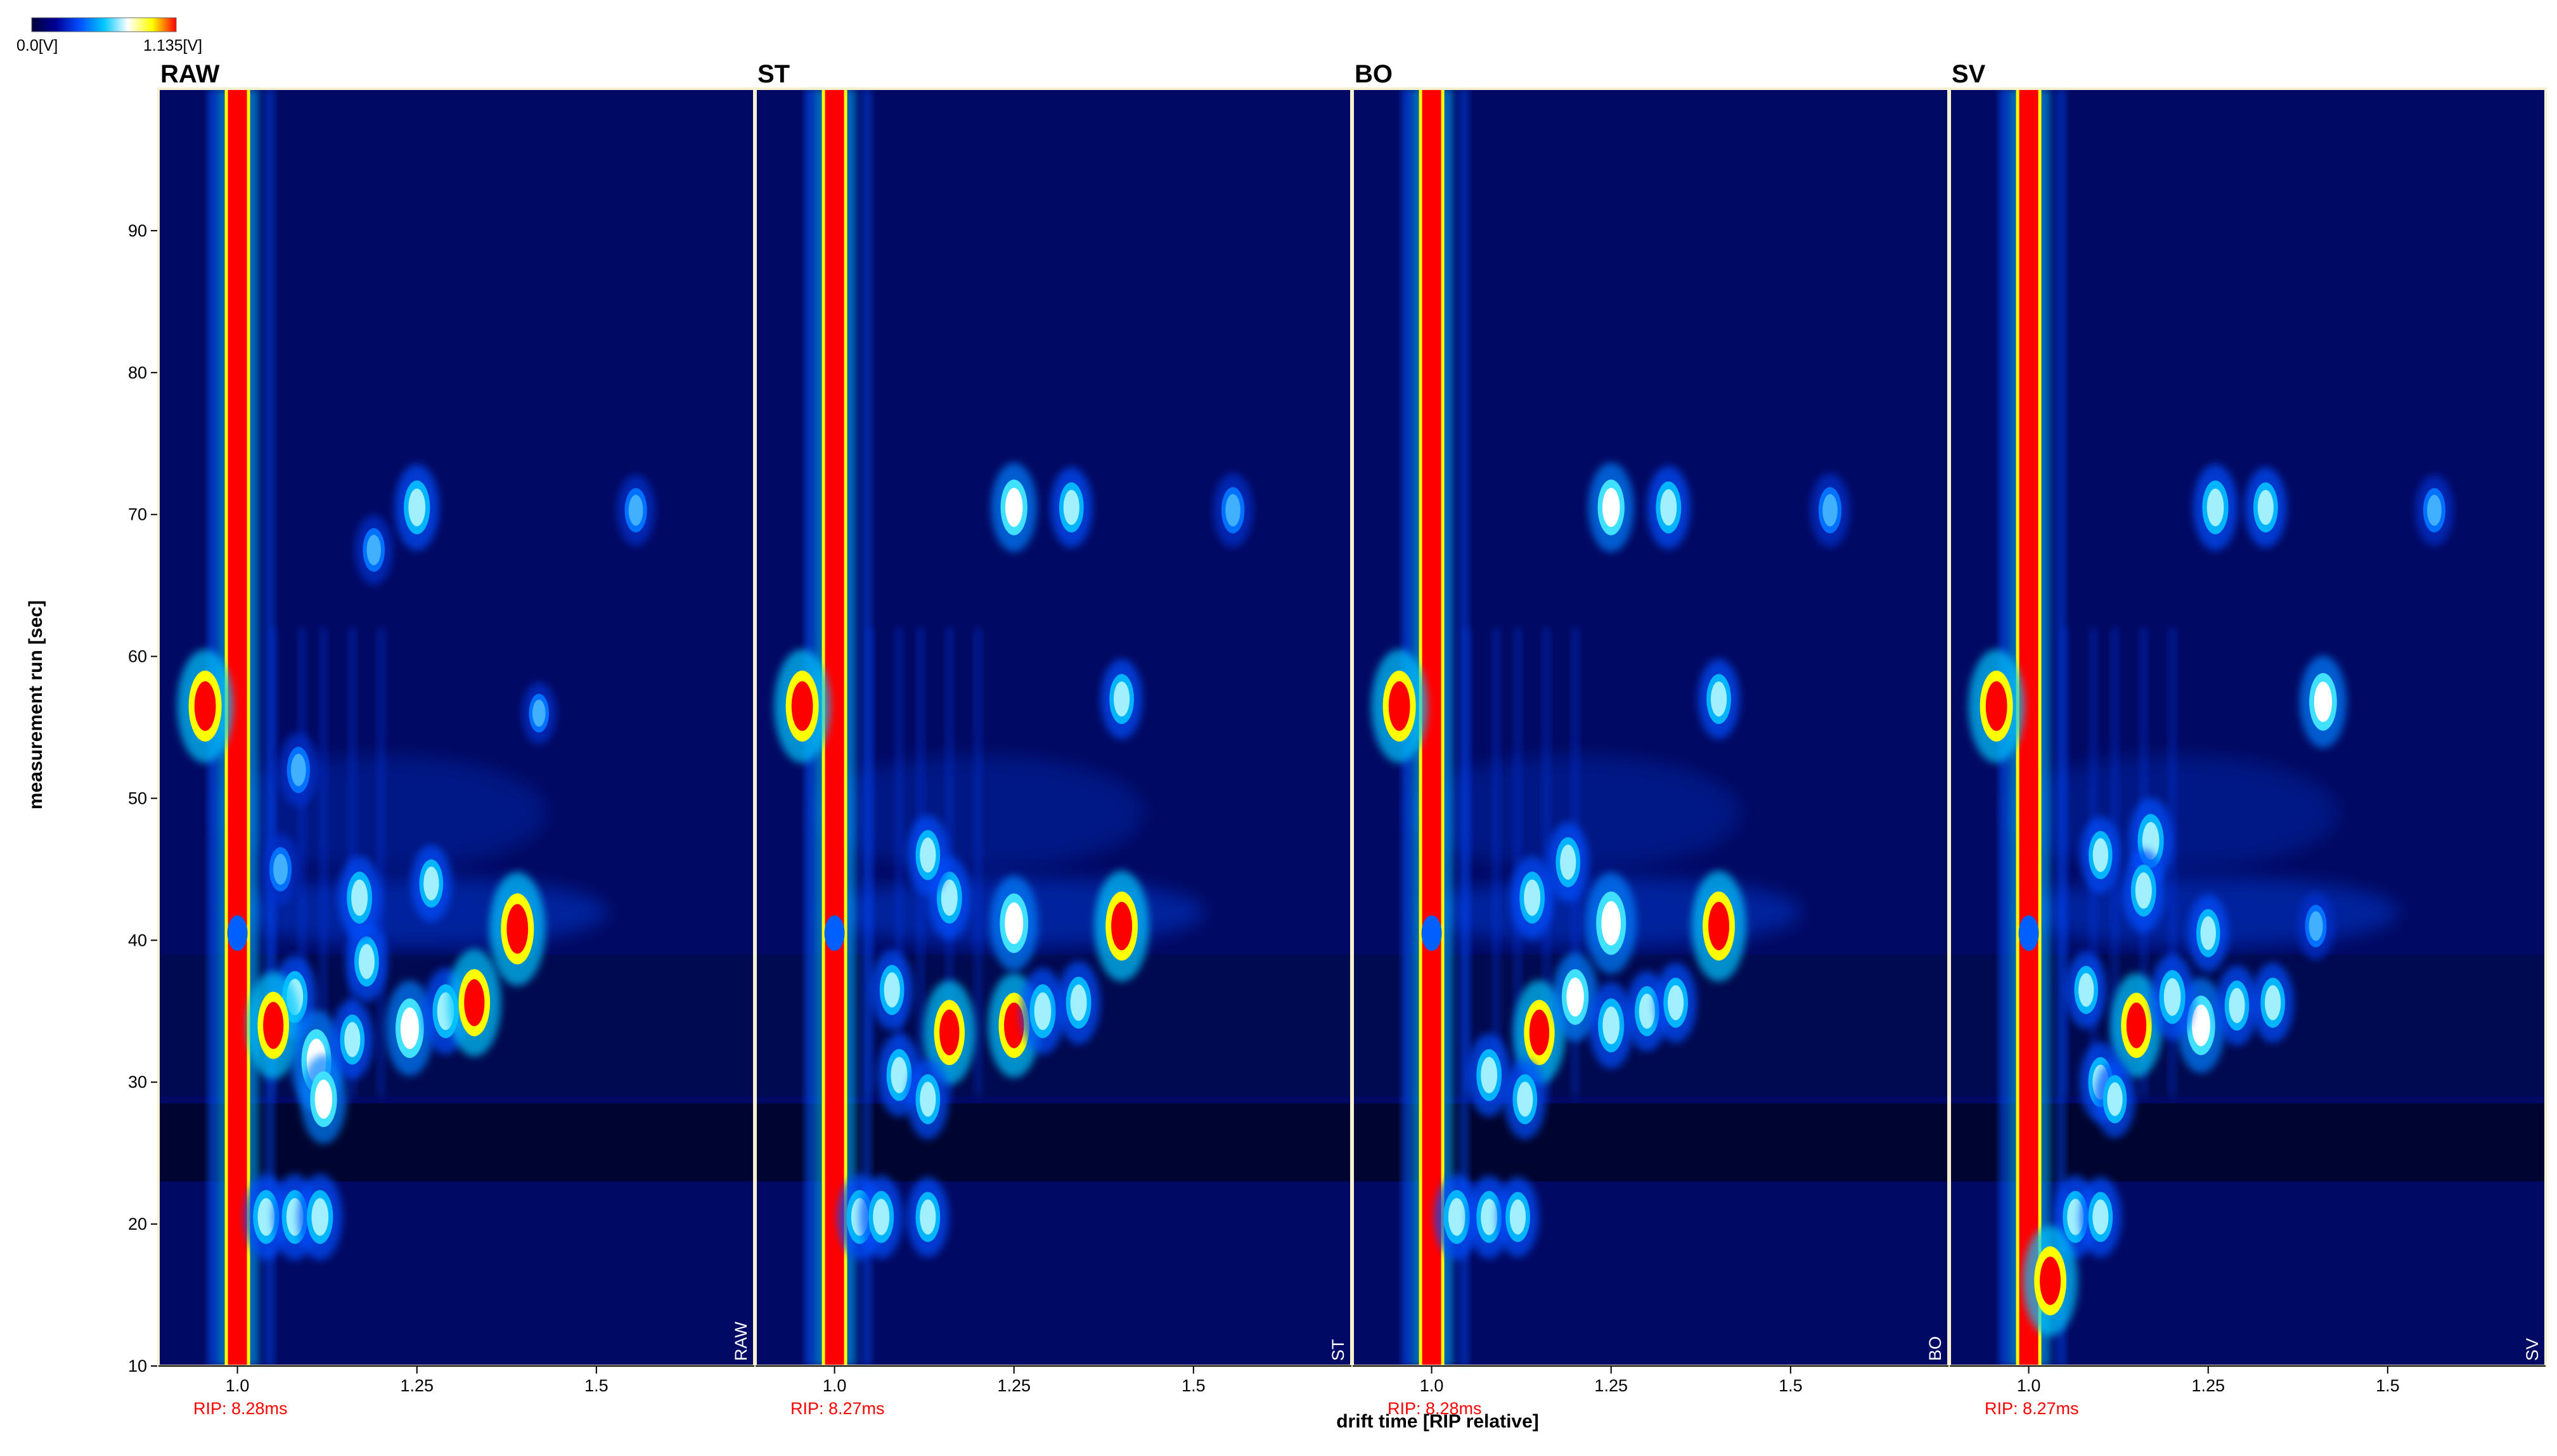  I want to click on y-tick-label: 90, so click(137, 230).